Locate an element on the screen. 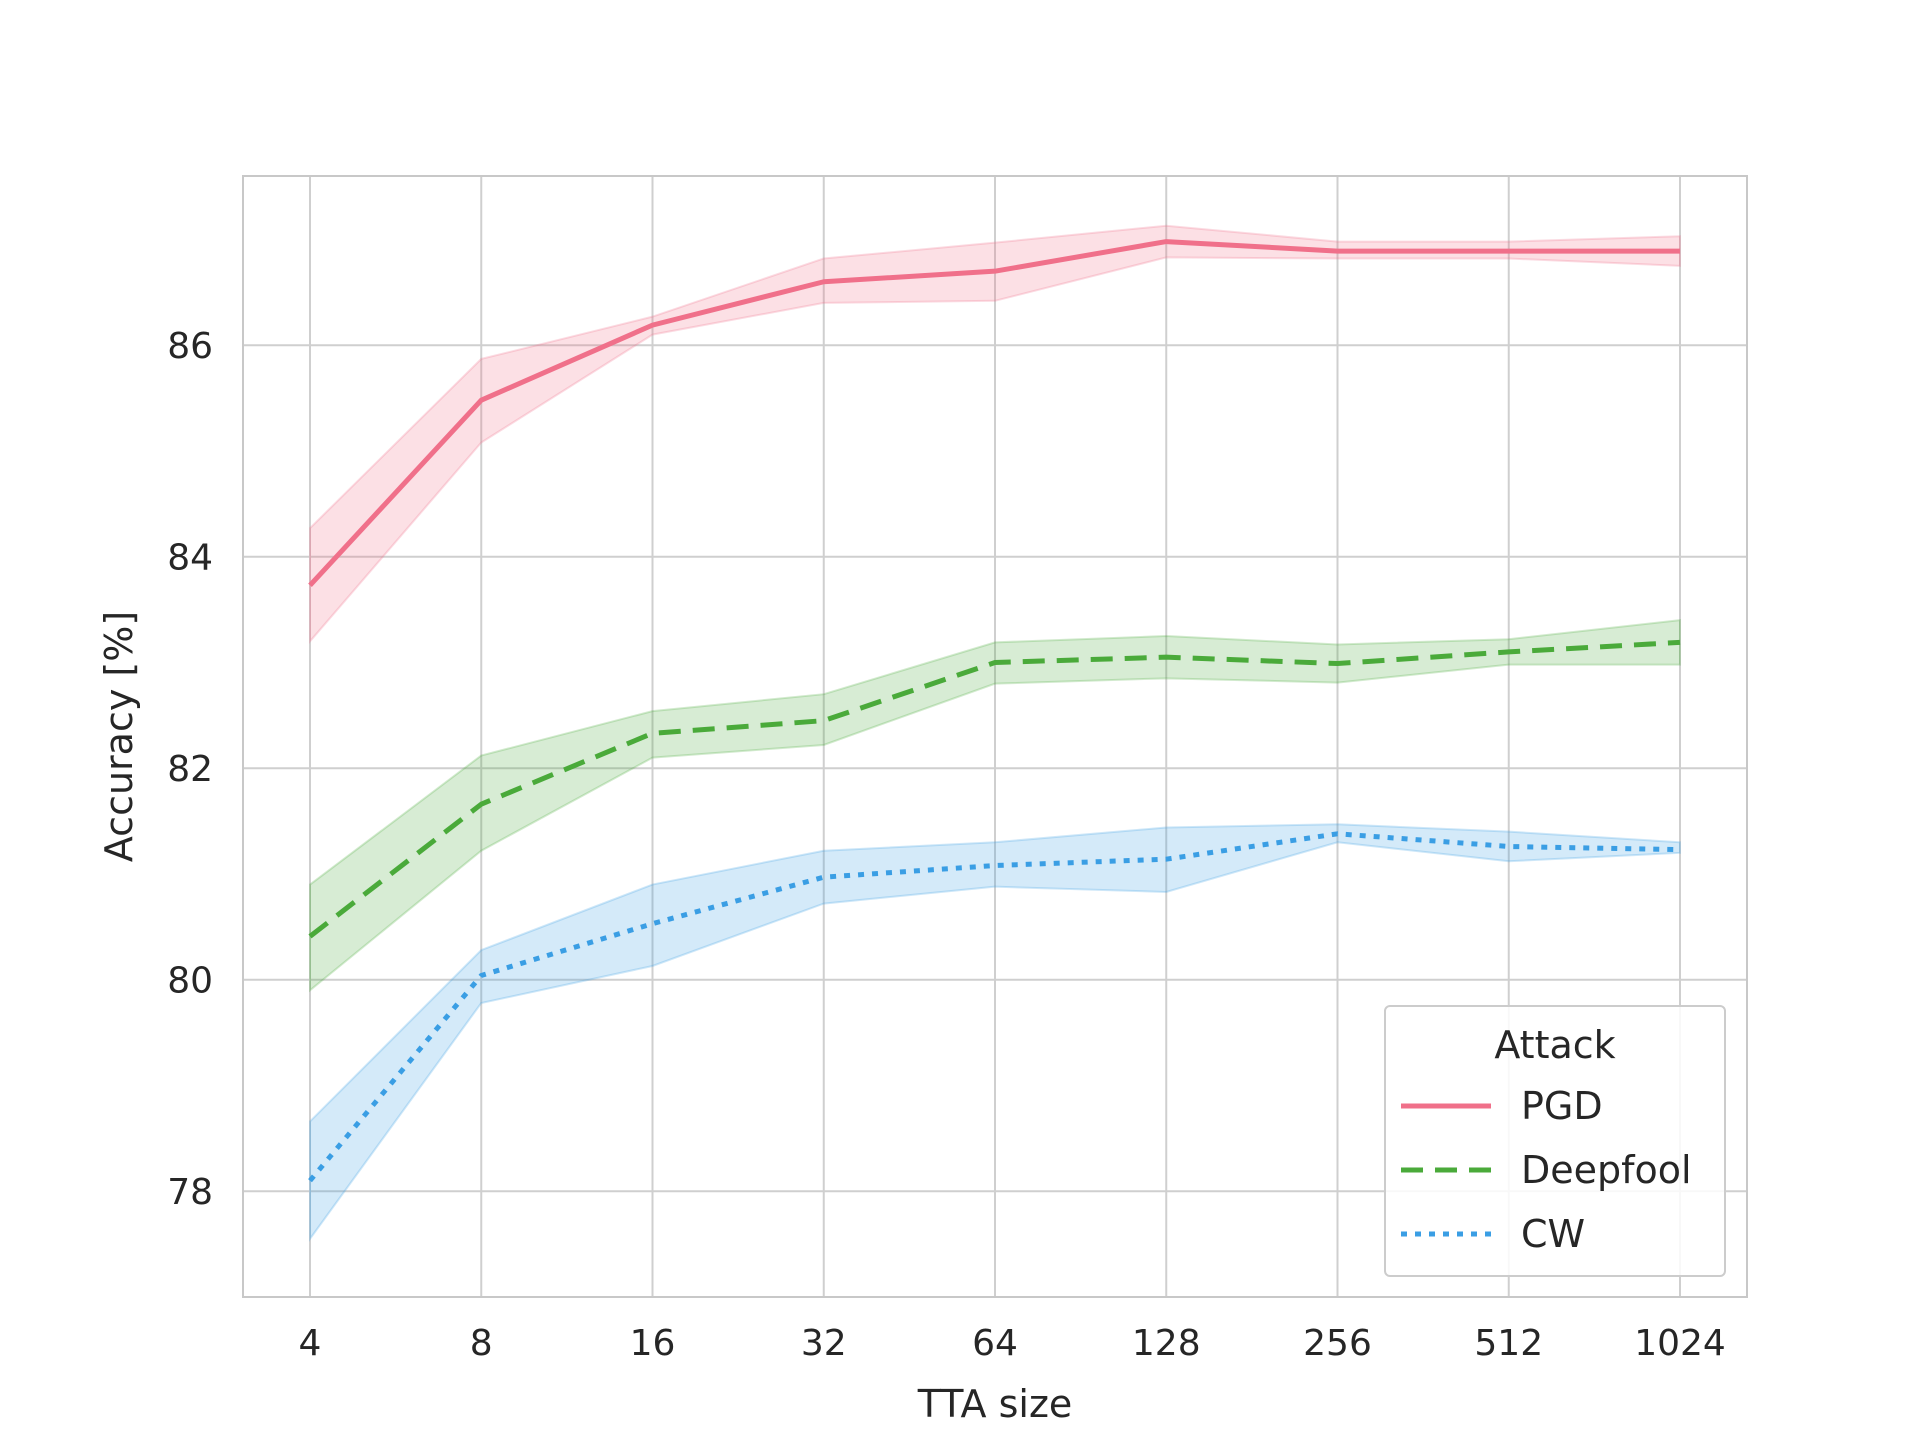 Image resolution: width=1920 pixels, height=1440 pixels. y-tick-label: 82 is located at coordinates (190, 769).